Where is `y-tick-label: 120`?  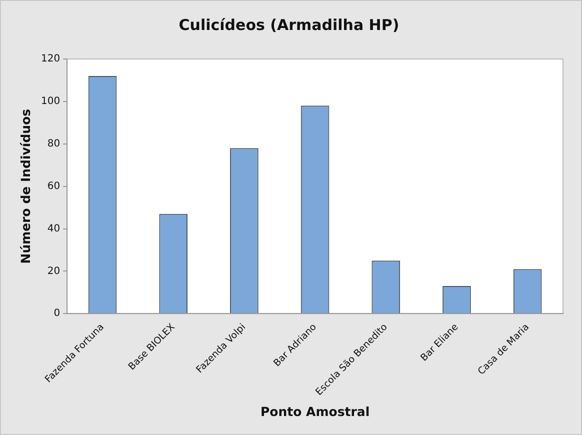 y-tick-label: 120 is located at coordinates (50, 59).